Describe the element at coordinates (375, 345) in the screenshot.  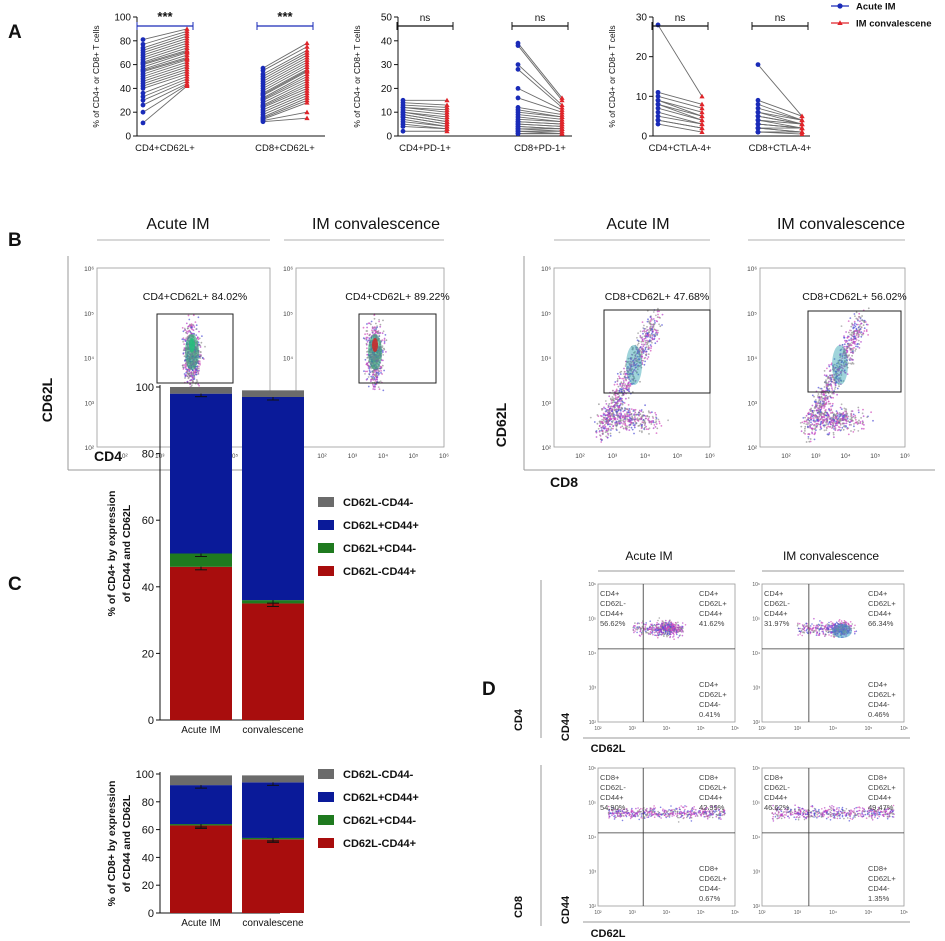
I see `density-peak` at that location.